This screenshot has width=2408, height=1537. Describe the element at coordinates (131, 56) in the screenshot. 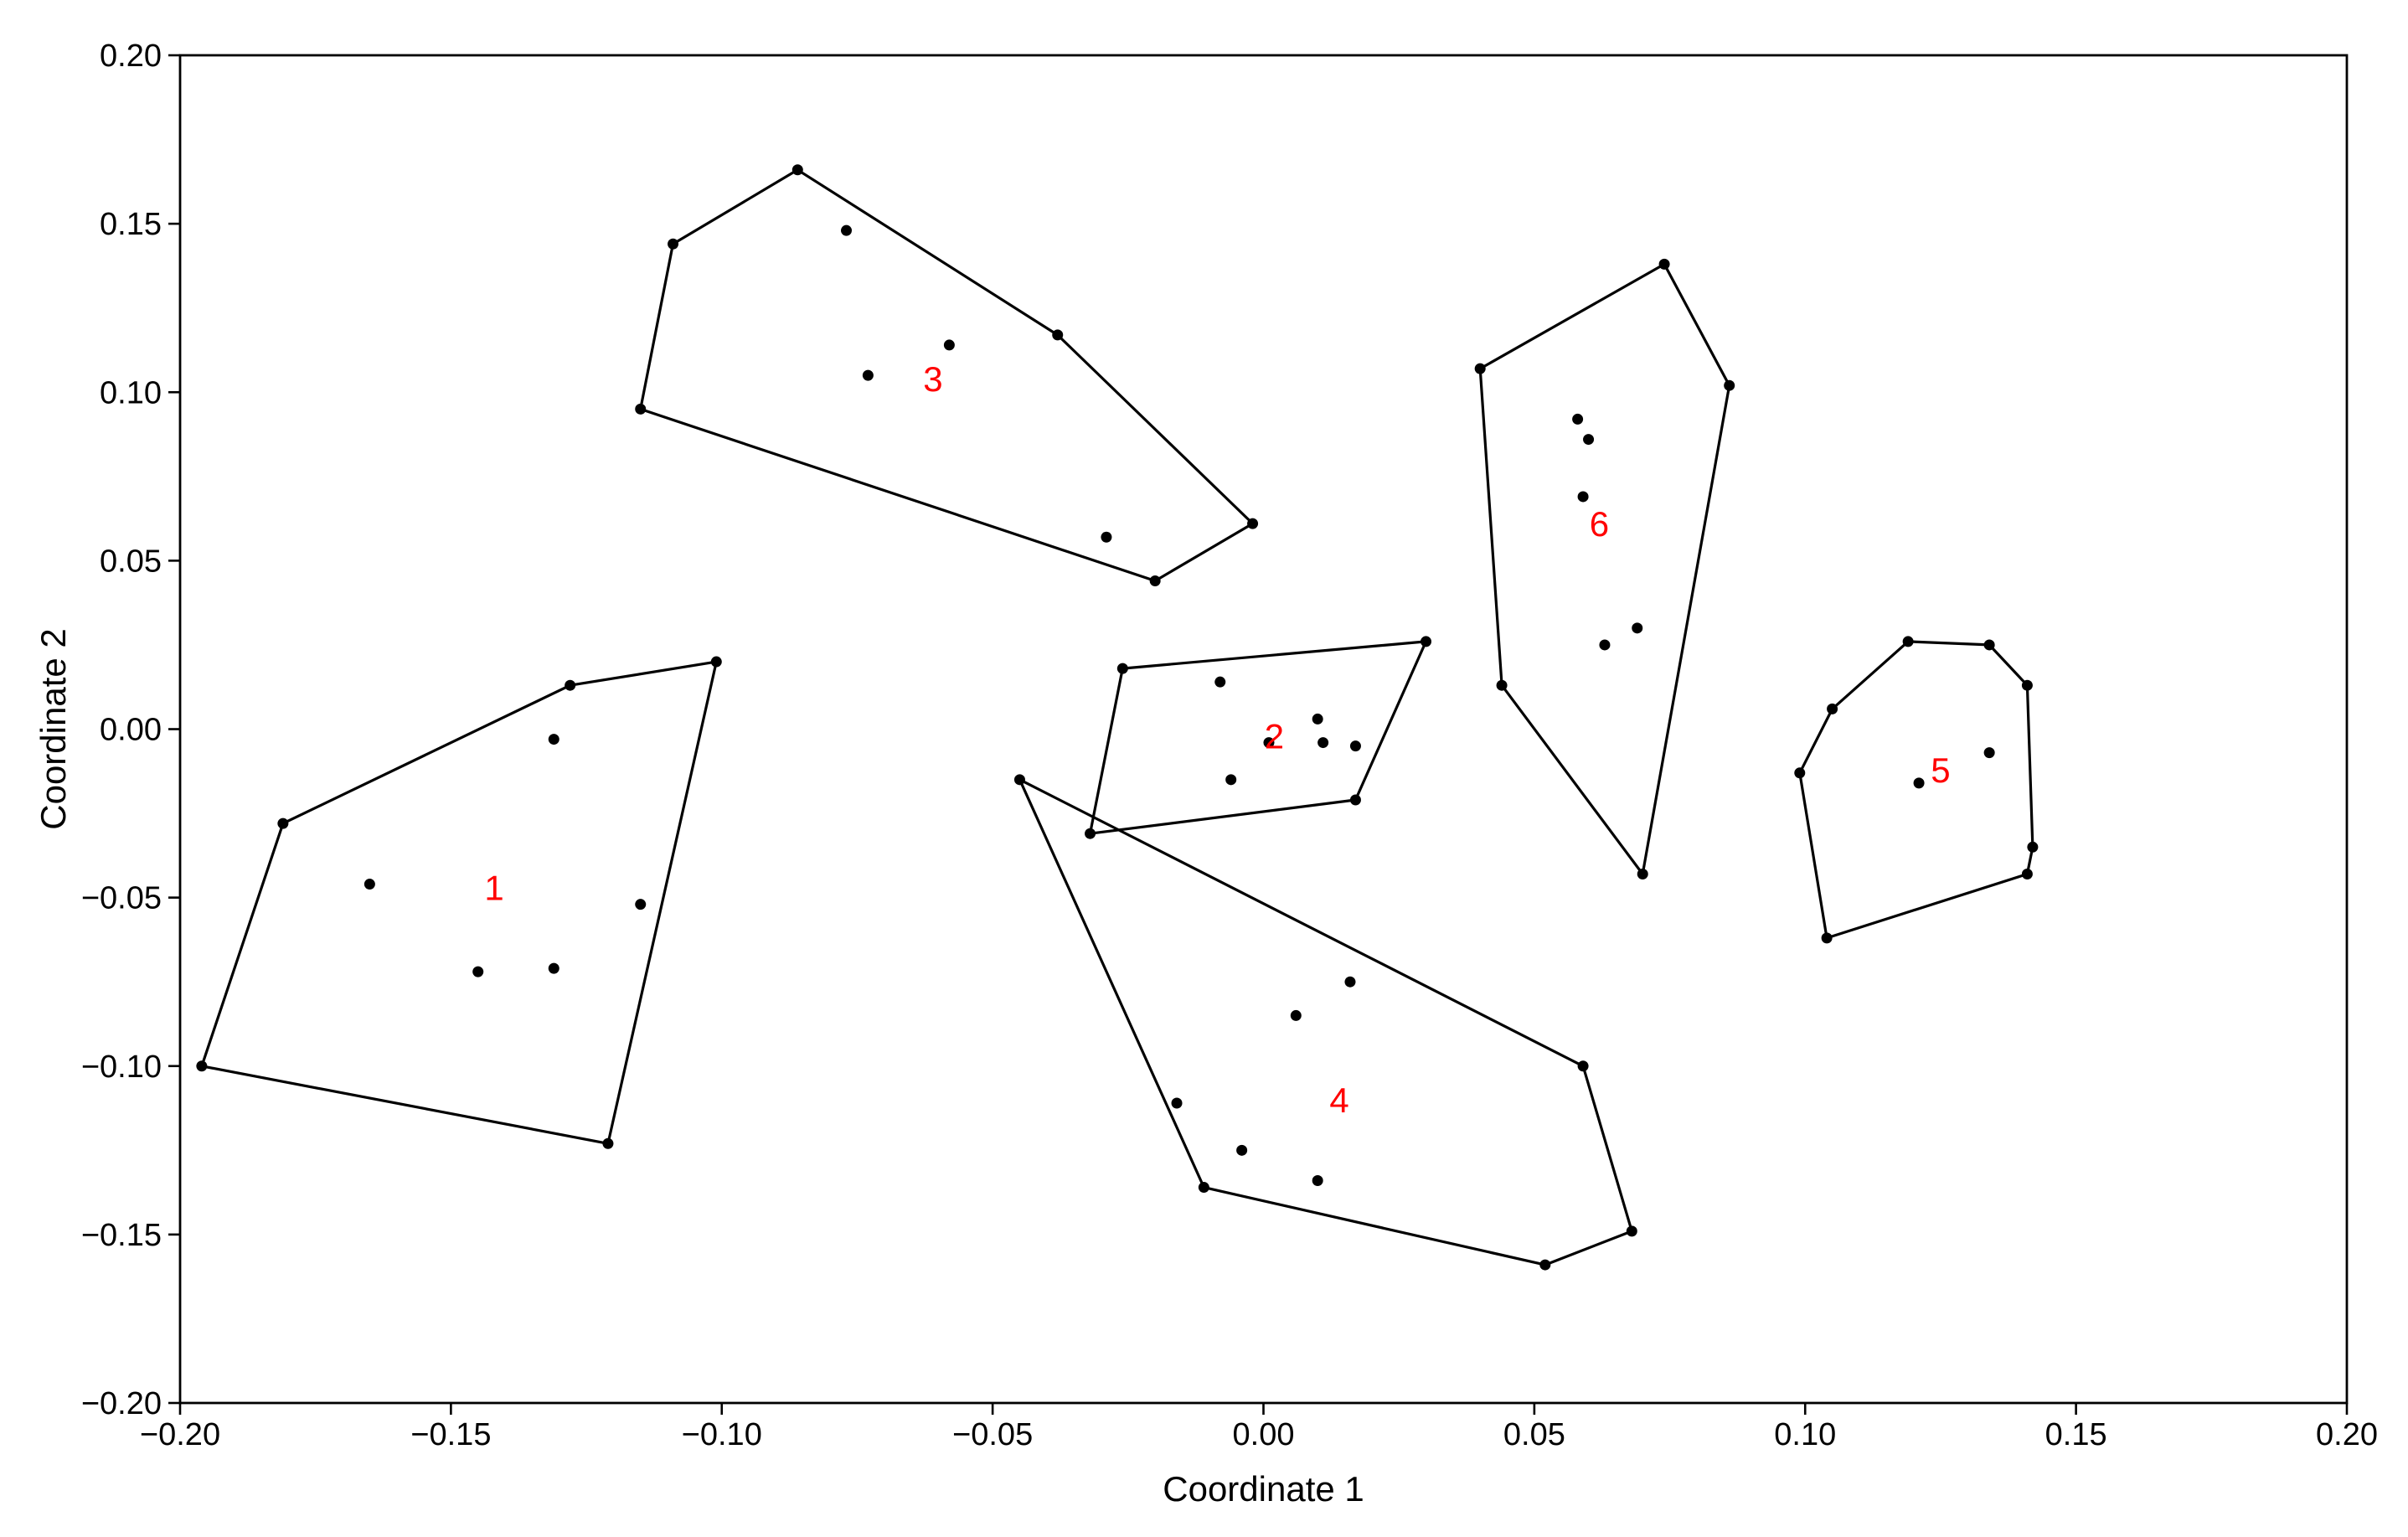

I see `y-tick-label: 0.20` at that location.